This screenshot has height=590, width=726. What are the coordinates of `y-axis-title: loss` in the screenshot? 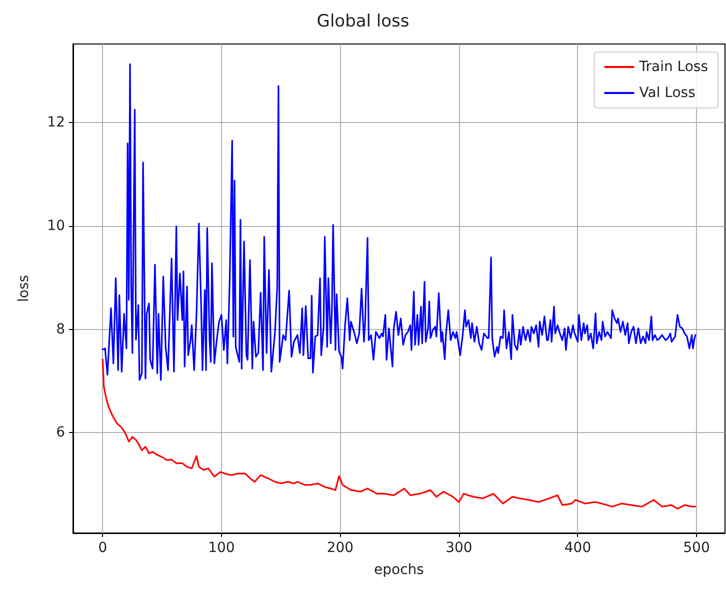 It's located at (24, 288).